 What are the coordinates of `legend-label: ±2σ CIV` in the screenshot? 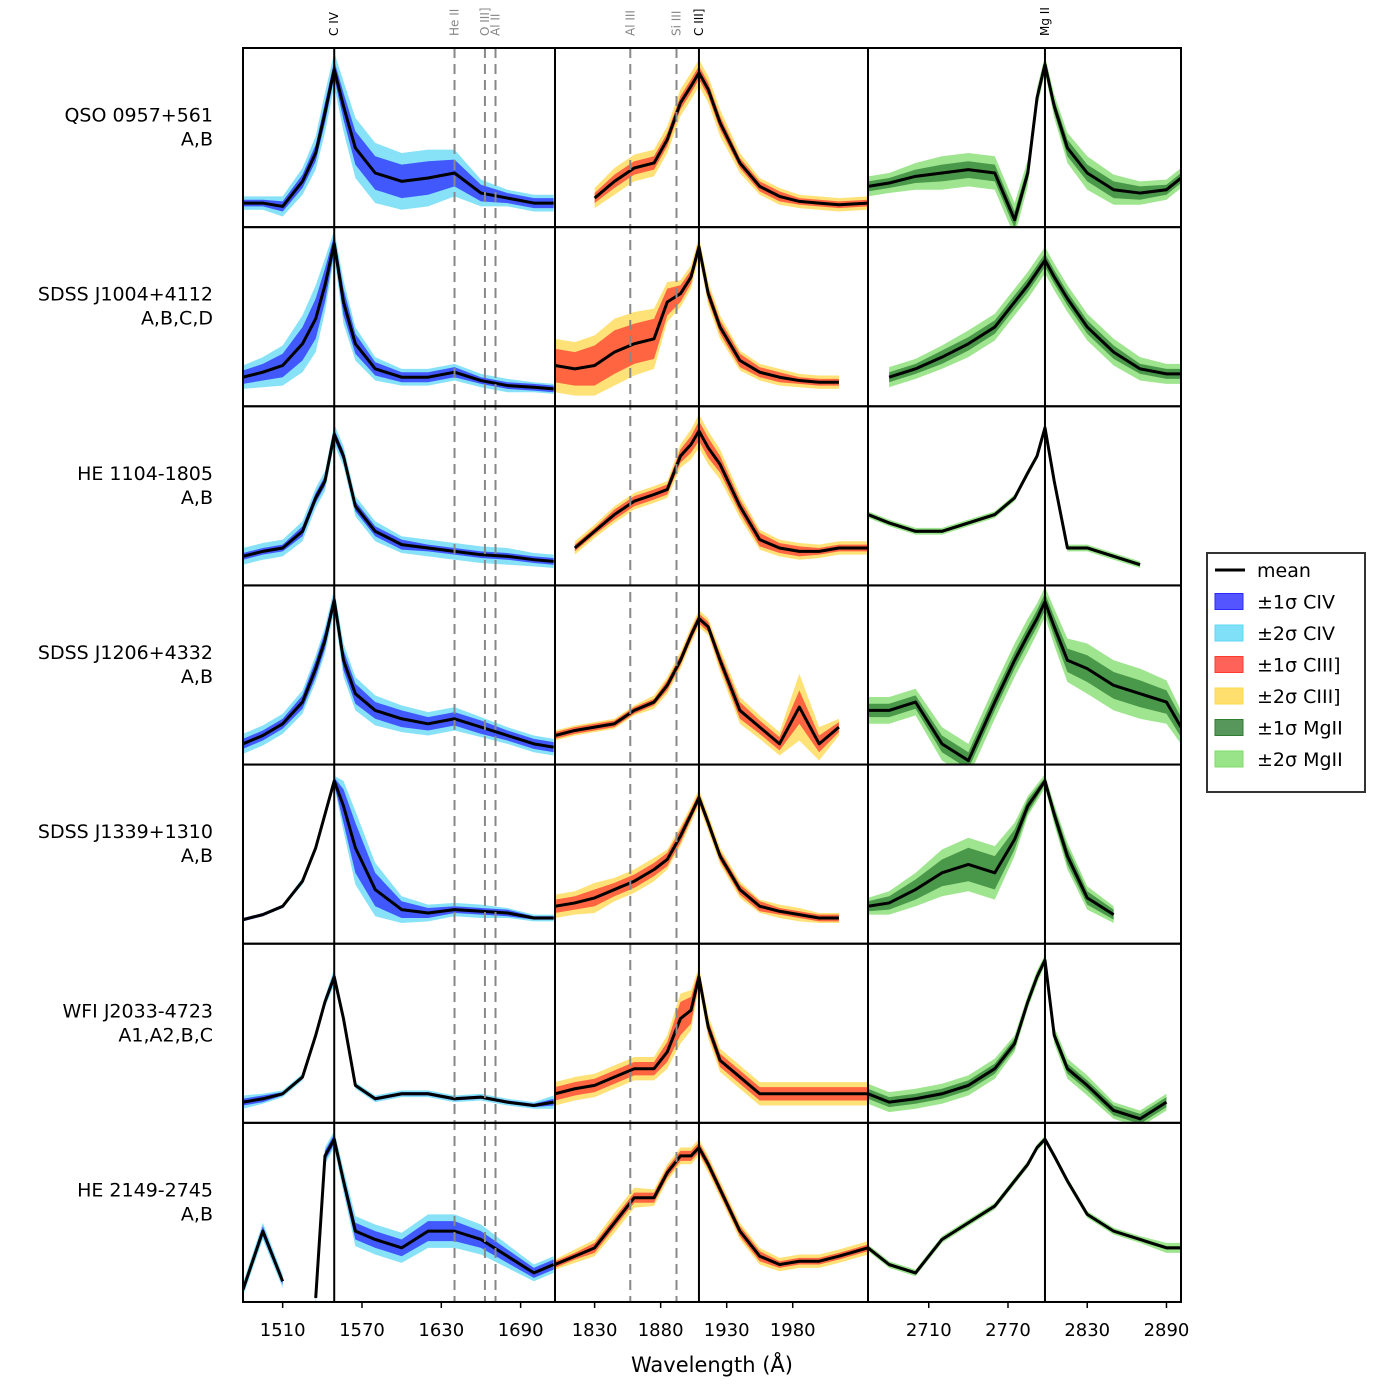 It's located at (1296, 634).